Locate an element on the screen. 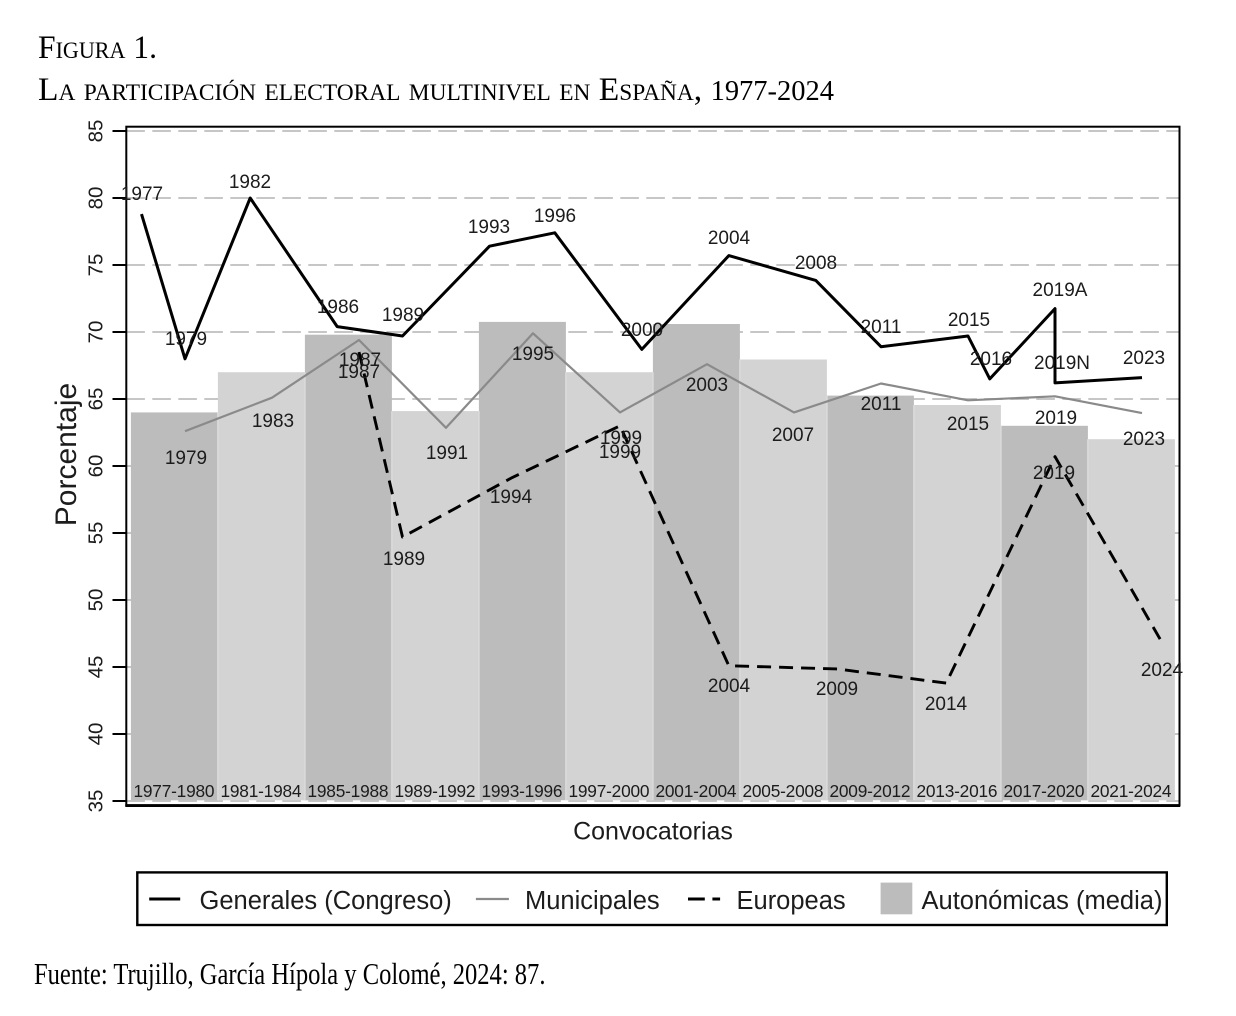  svg-text: 1977-1980 is located at coordinates (173, 791).